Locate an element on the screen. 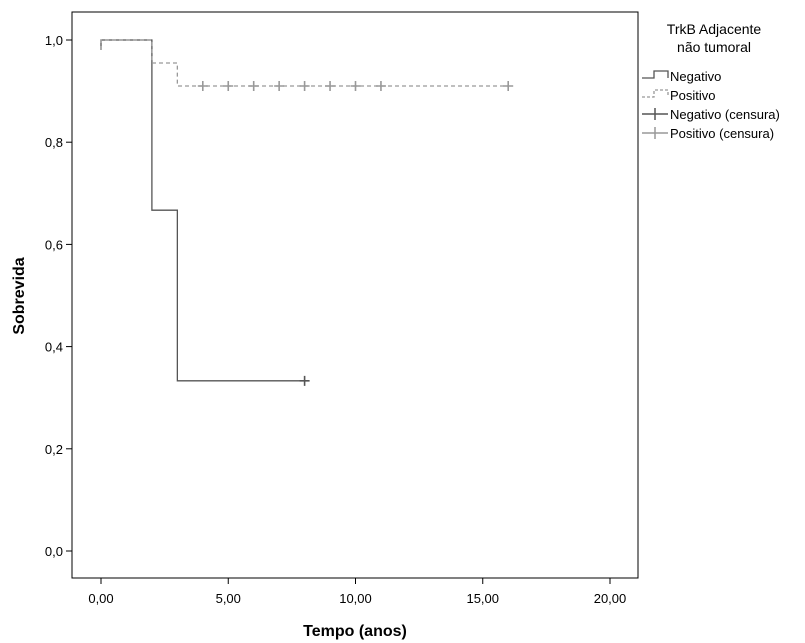 Image resolution: width=805 pixels, height=643 pixels. x-tick-label: 15,00 is located at coordinates (482, 598).